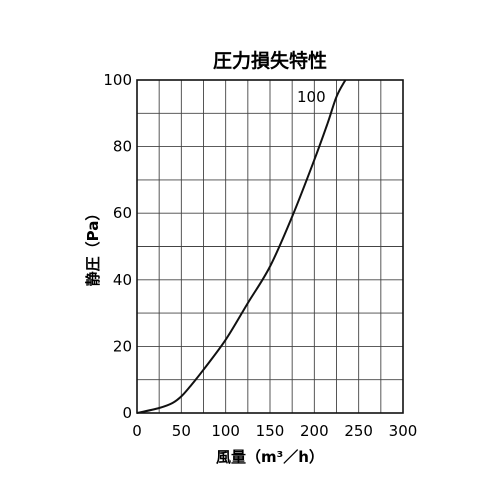  What do you see at coordinates (117, 80) in the screenshot?
I see `y-tick-label: 100` at bounding box center [117, 80].